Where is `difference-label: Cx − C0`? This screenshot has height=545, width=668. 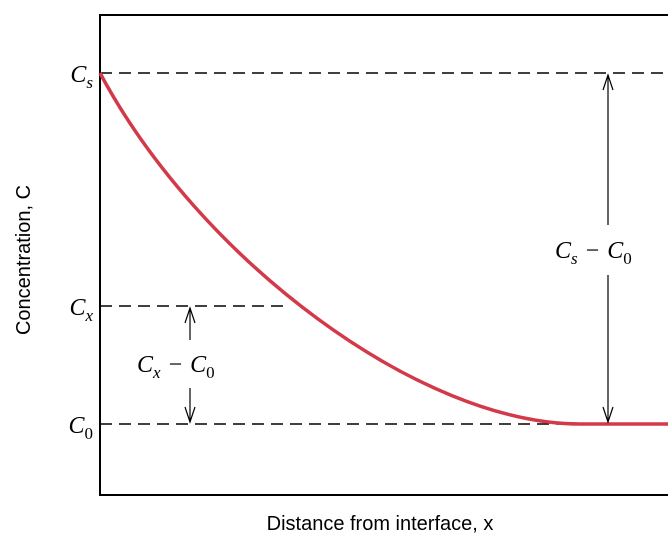 difference-label: Cx − C0 is located at coordinates (176, 367).